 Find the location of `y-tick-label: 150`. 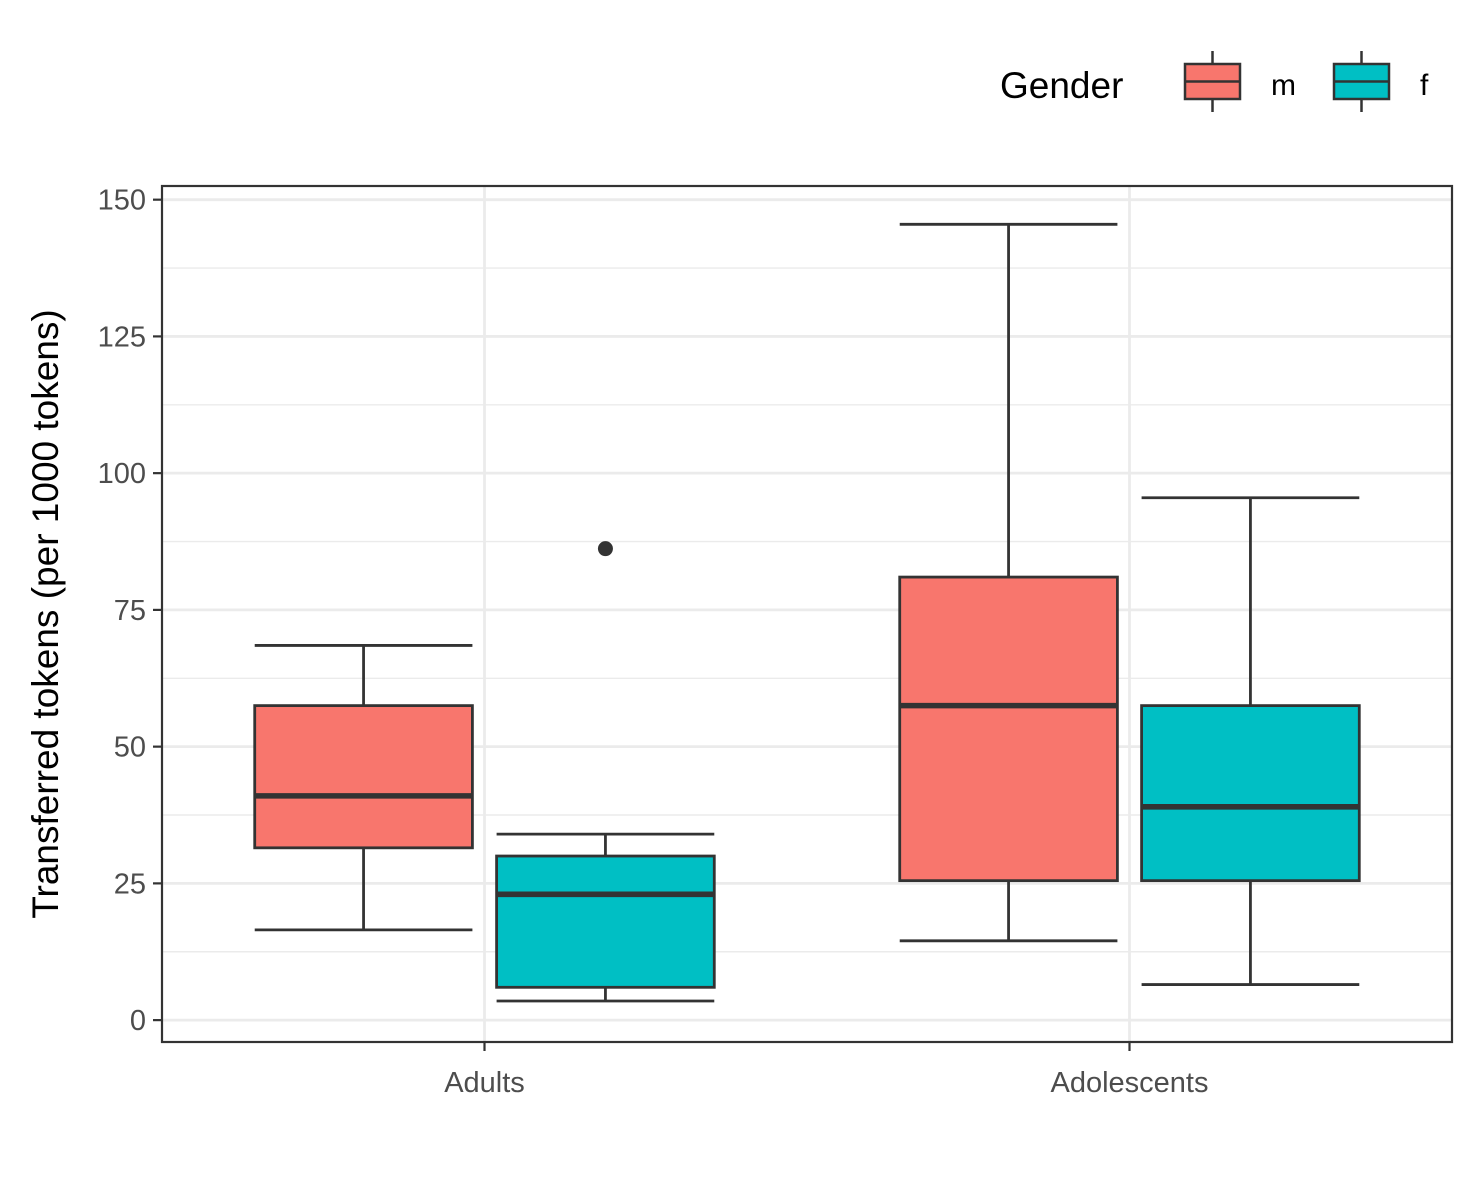

y-tick-label: 150 is located at coordinates (122, 201).